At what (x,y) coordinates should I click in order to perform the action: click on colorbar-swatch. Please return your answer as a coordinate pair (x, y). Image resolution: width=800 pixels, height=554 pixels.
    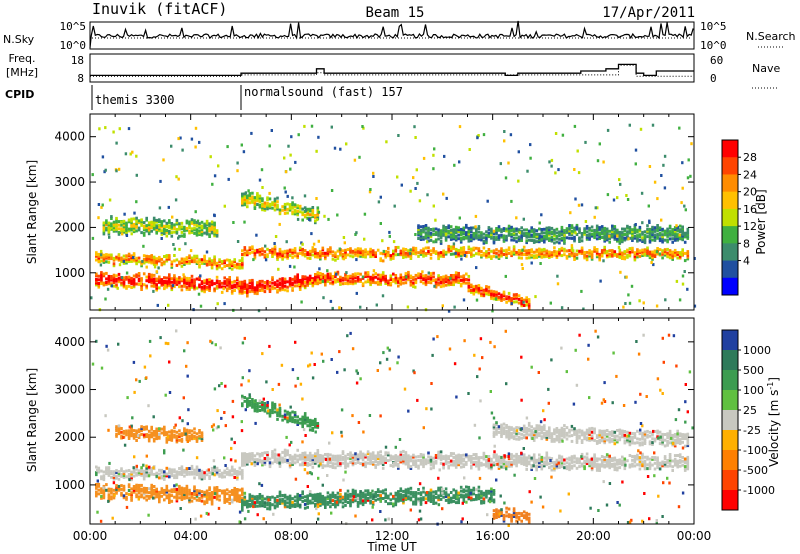
    Looking at the image, I should click on (730, 166).